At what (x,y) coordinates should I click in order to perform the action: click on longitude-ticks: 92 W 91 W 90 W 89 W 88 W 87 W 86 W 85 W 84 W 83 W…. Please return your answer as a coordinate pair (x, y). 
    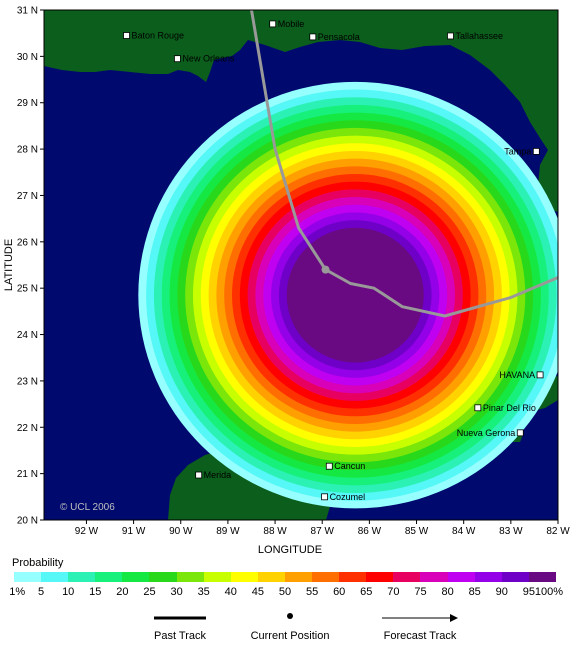
    Looking at the image, I should click on (322, 528).